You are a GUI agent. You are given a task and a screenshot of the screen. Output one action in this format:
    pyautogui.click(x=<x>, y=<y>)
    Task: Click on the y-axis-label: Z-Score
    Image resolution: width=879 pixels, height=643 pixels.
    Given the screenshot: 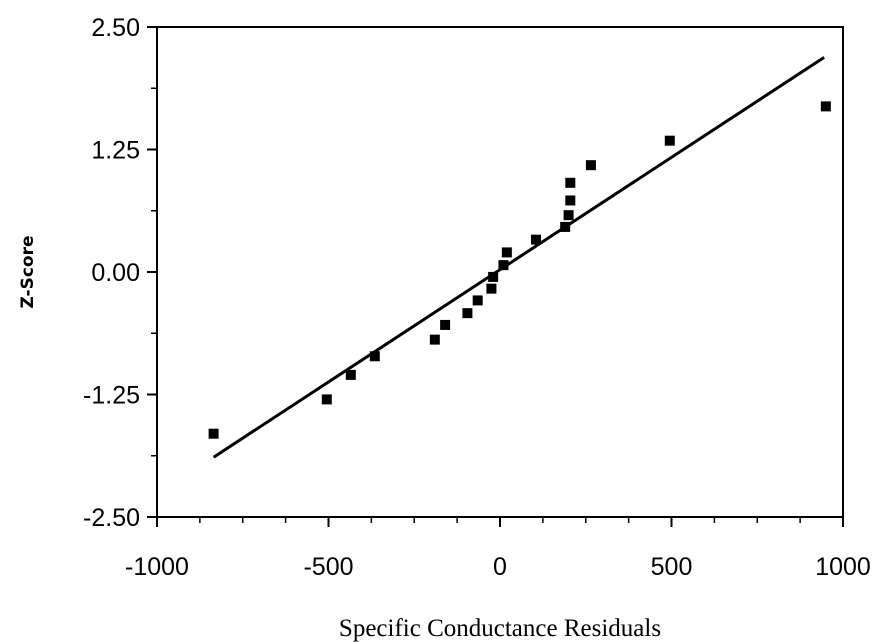 What is the action you would take?
    pyautogui.click(x=28, y=272)
    